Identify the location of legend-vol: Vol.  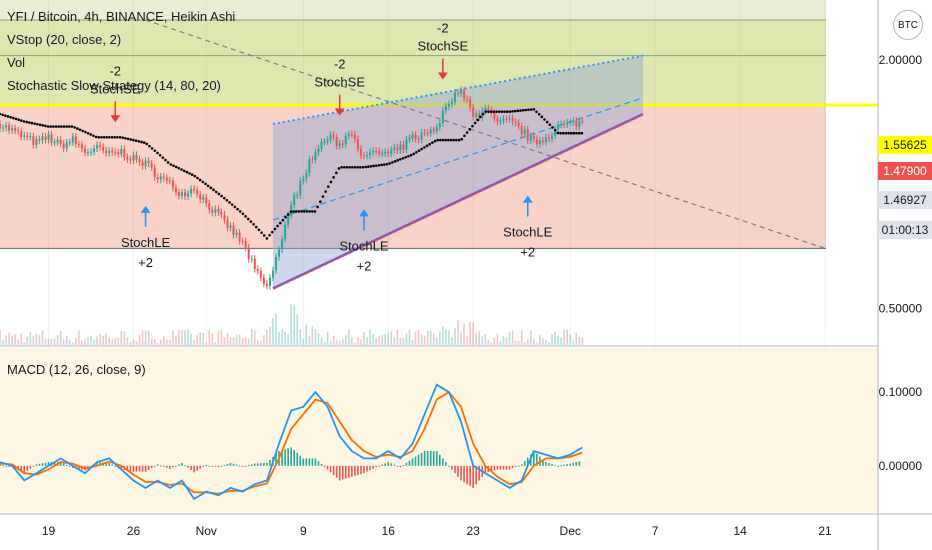
(16, 62).